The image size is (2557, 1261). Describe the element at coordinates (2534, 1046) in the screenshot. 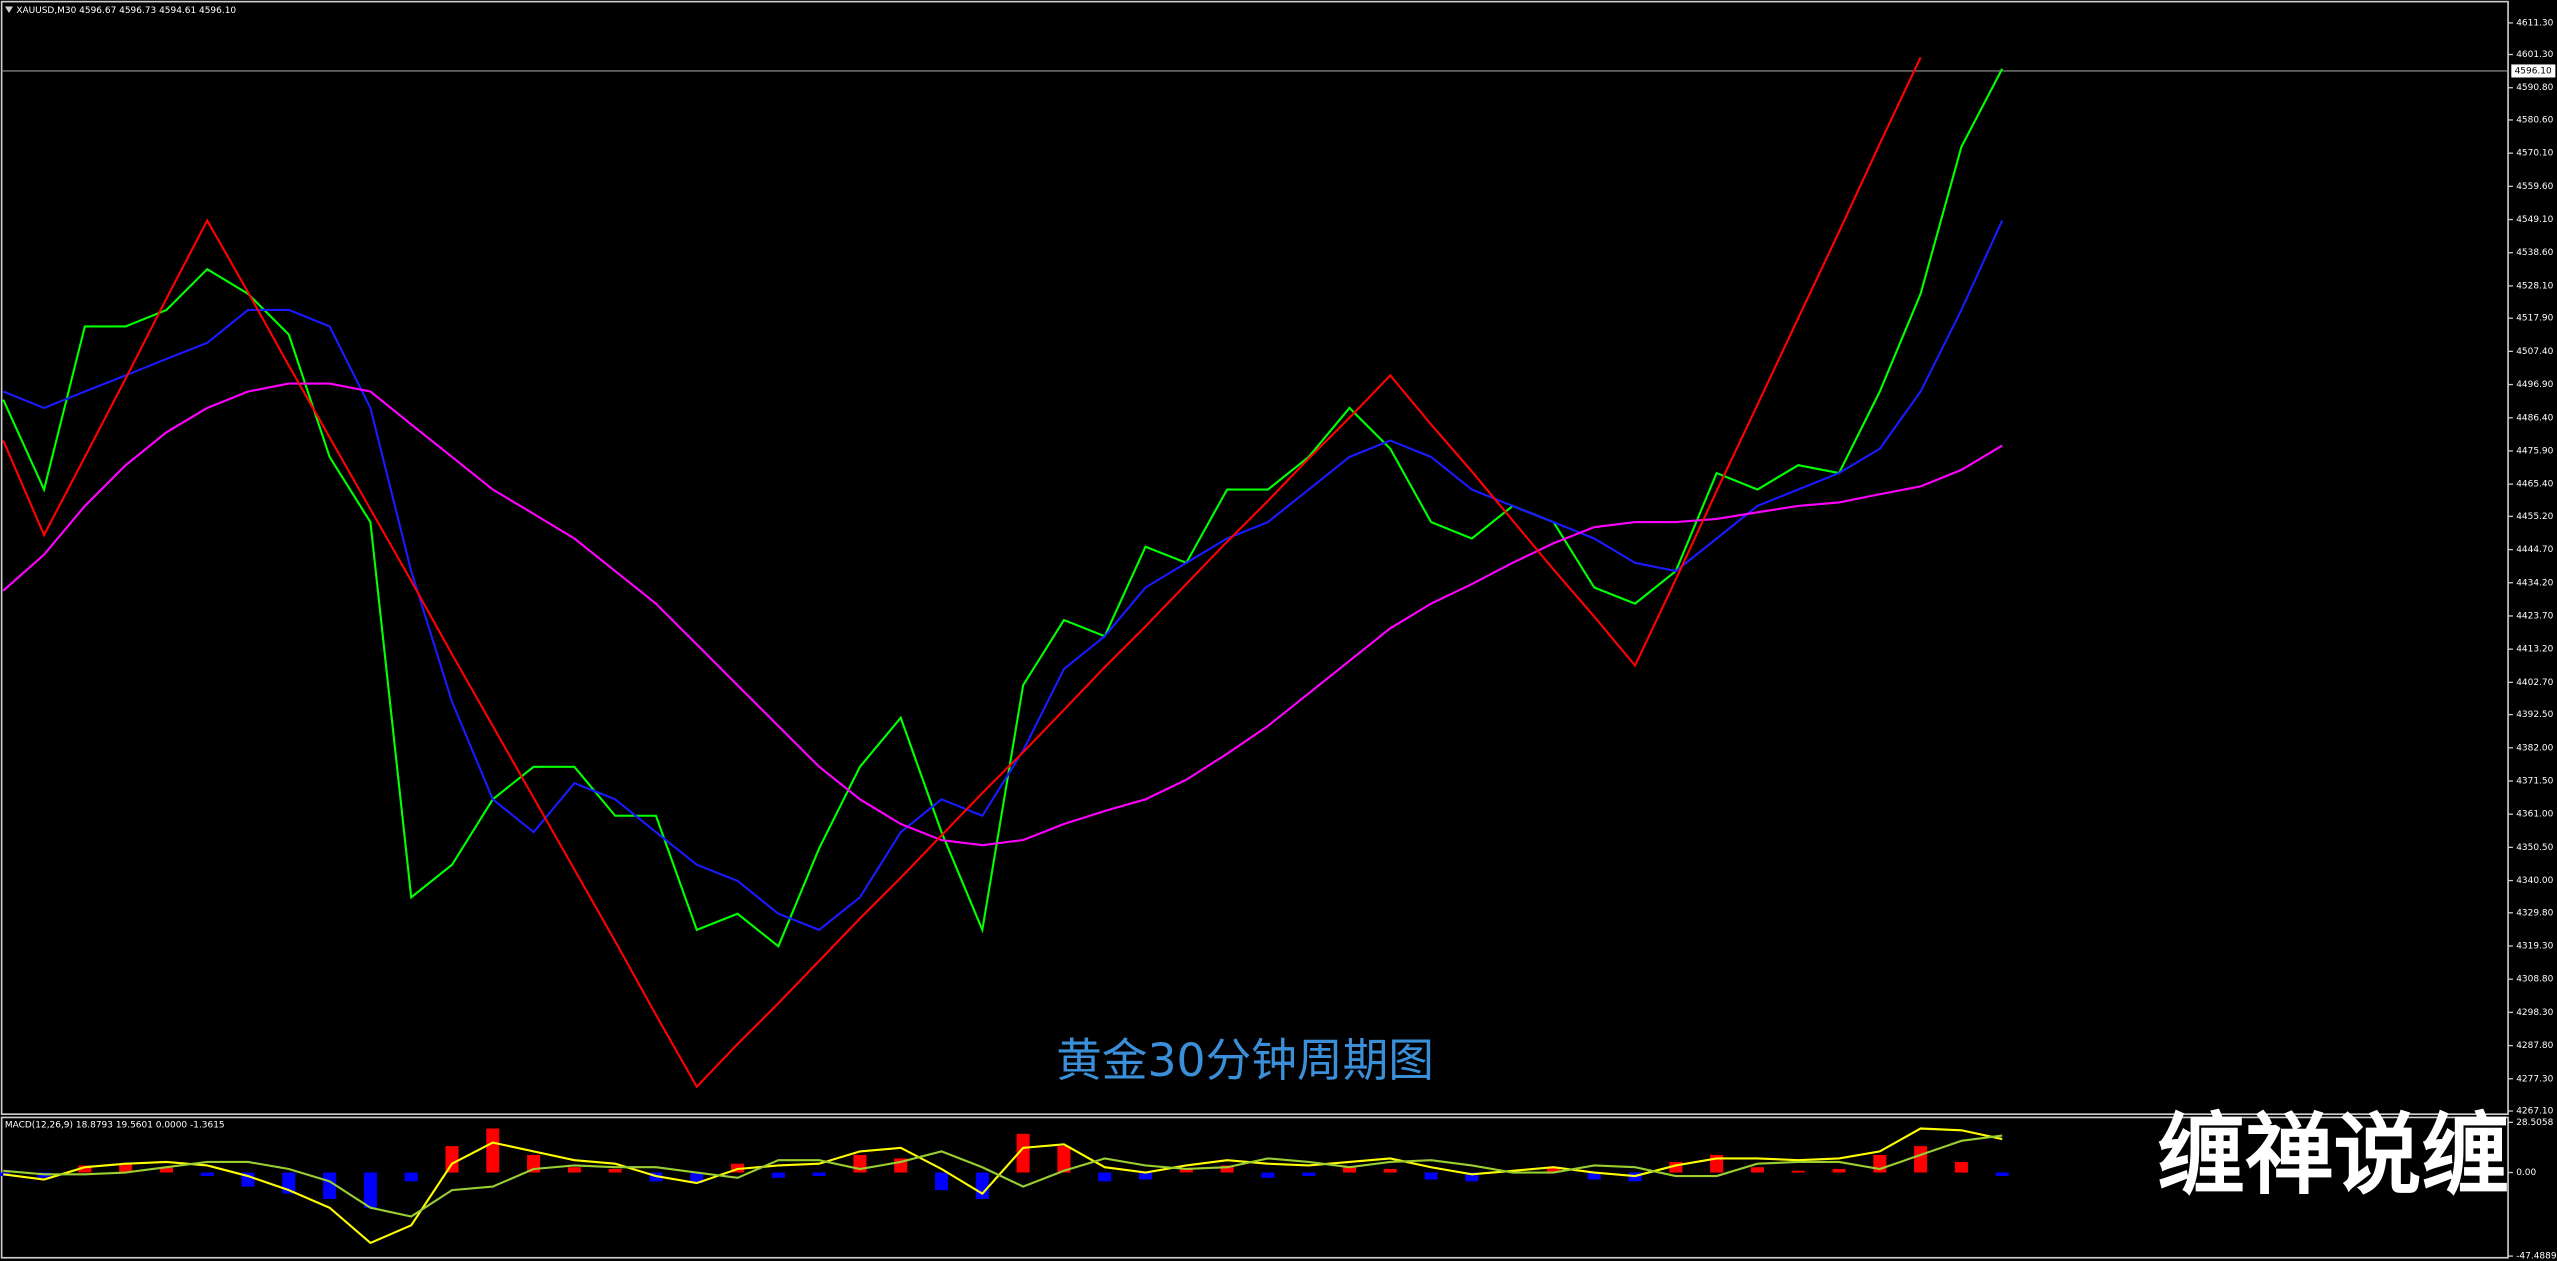

I see `y-tick-label: 4287.80` at that location.